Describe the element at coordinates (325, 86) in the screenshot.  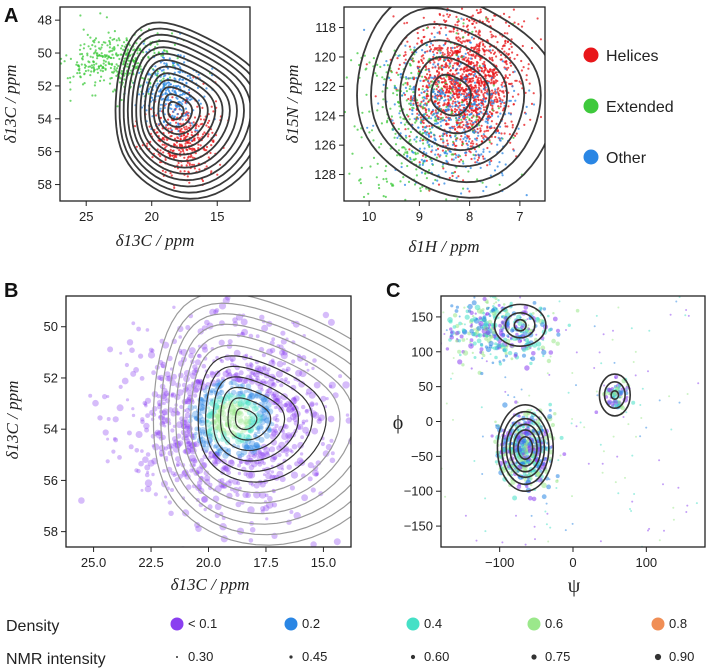
I see `y-tick-label: 122` at that location.